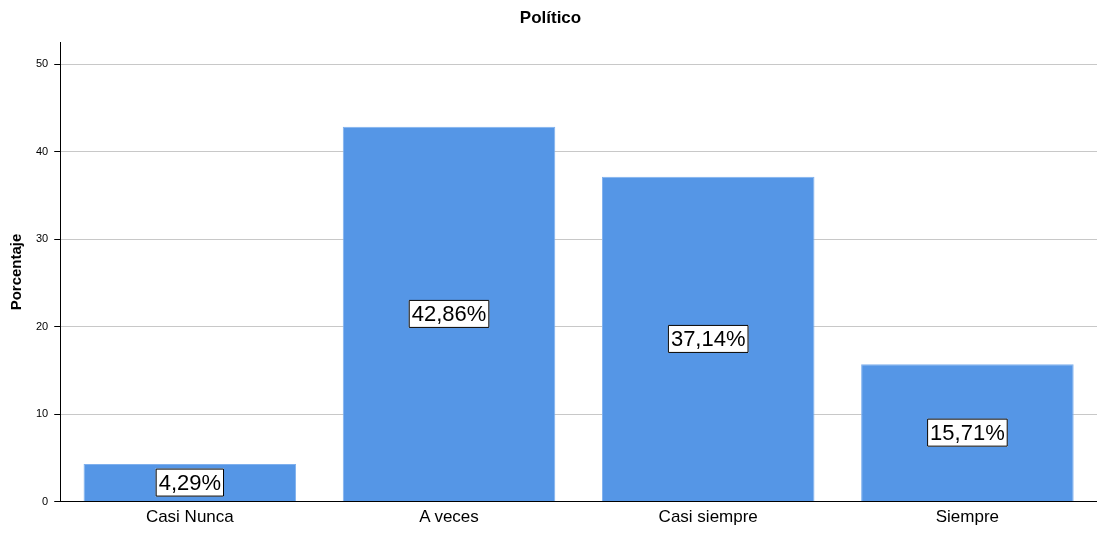  What do you see at coordinates (42, 63) in the screenshot?
I see `y-tick-label: 50` at bounding box center [42, 63].